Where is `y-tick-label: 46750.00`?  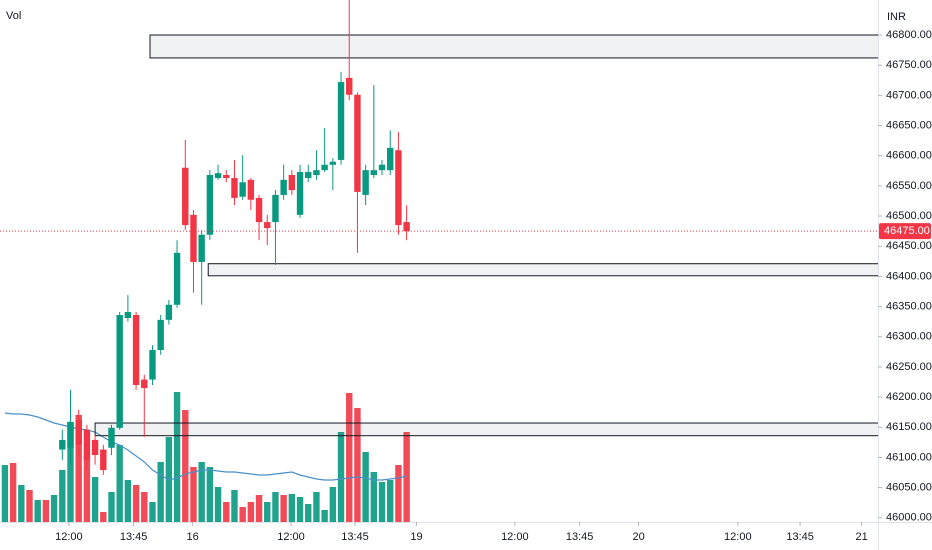
y-tick-label: 46750.00 is located at coordinates (909, 65).